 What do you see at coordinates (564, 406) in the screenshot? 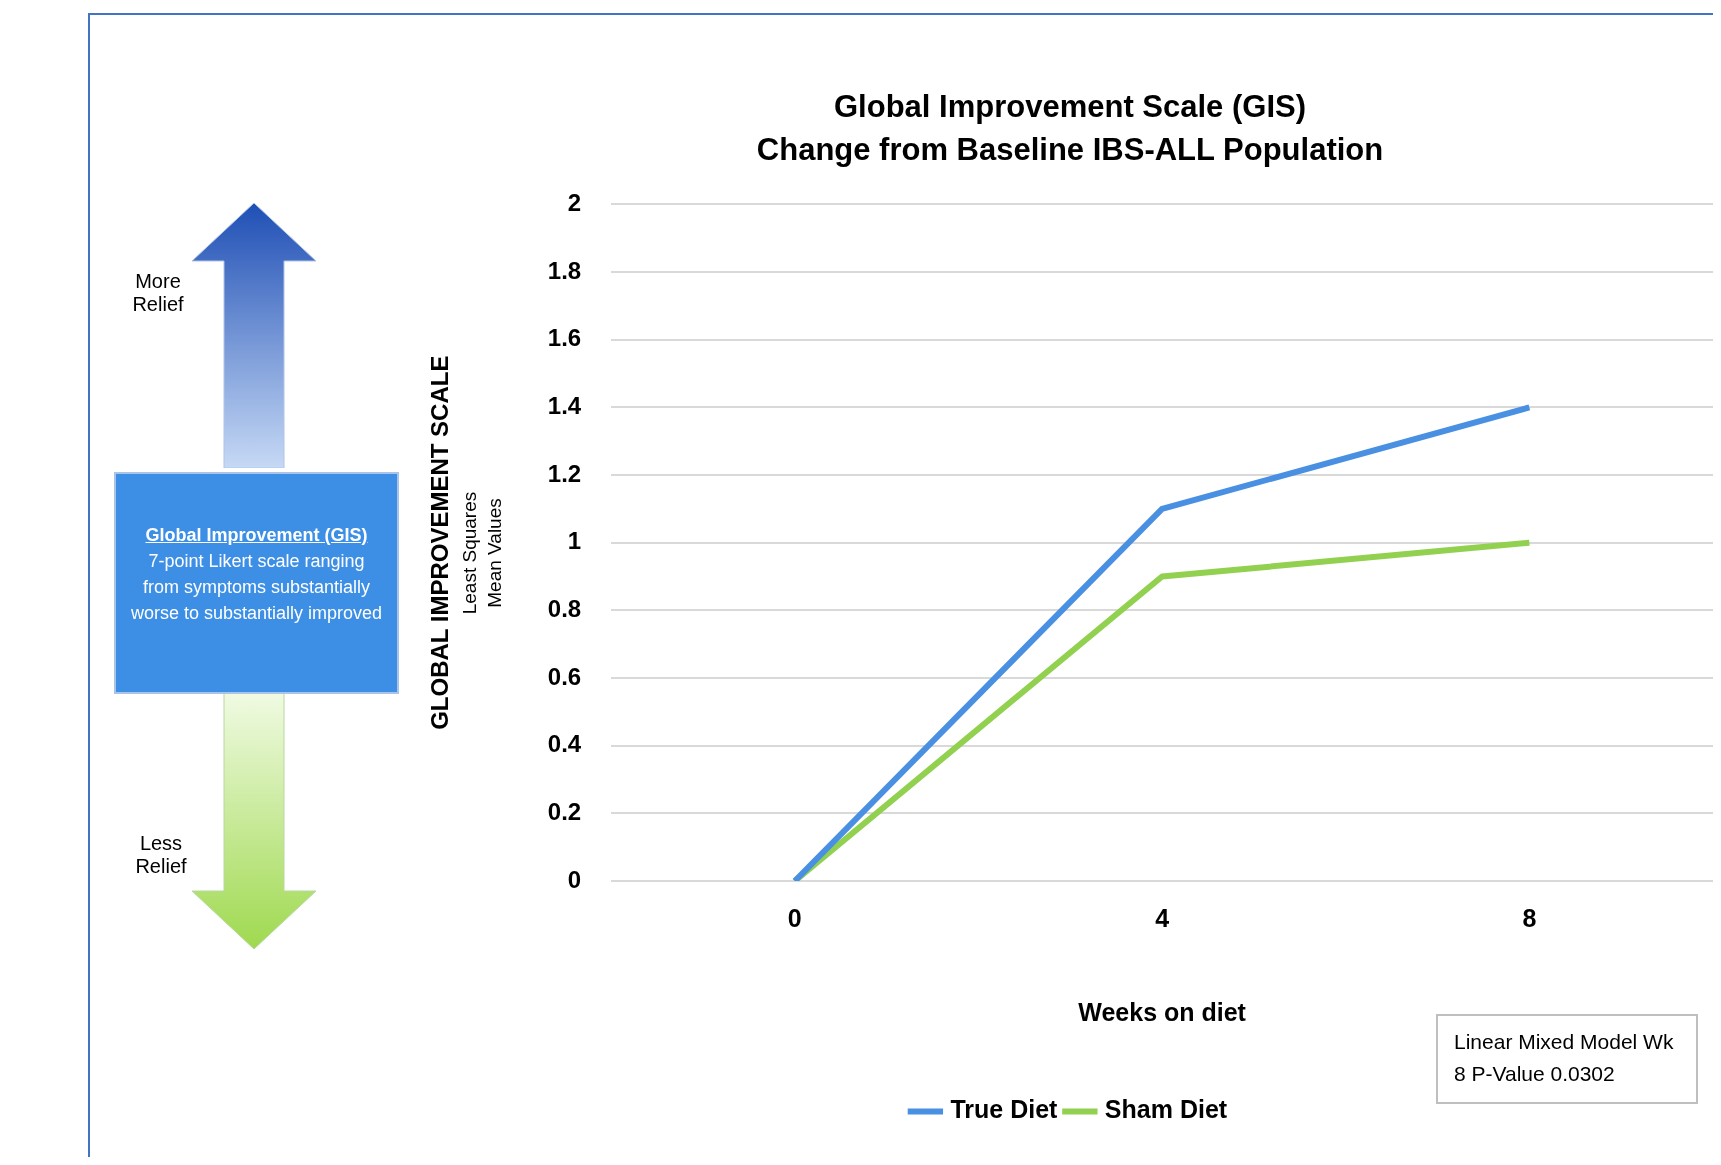
I see `y-tick-label: 1.4` at bounding box center [564, 406].